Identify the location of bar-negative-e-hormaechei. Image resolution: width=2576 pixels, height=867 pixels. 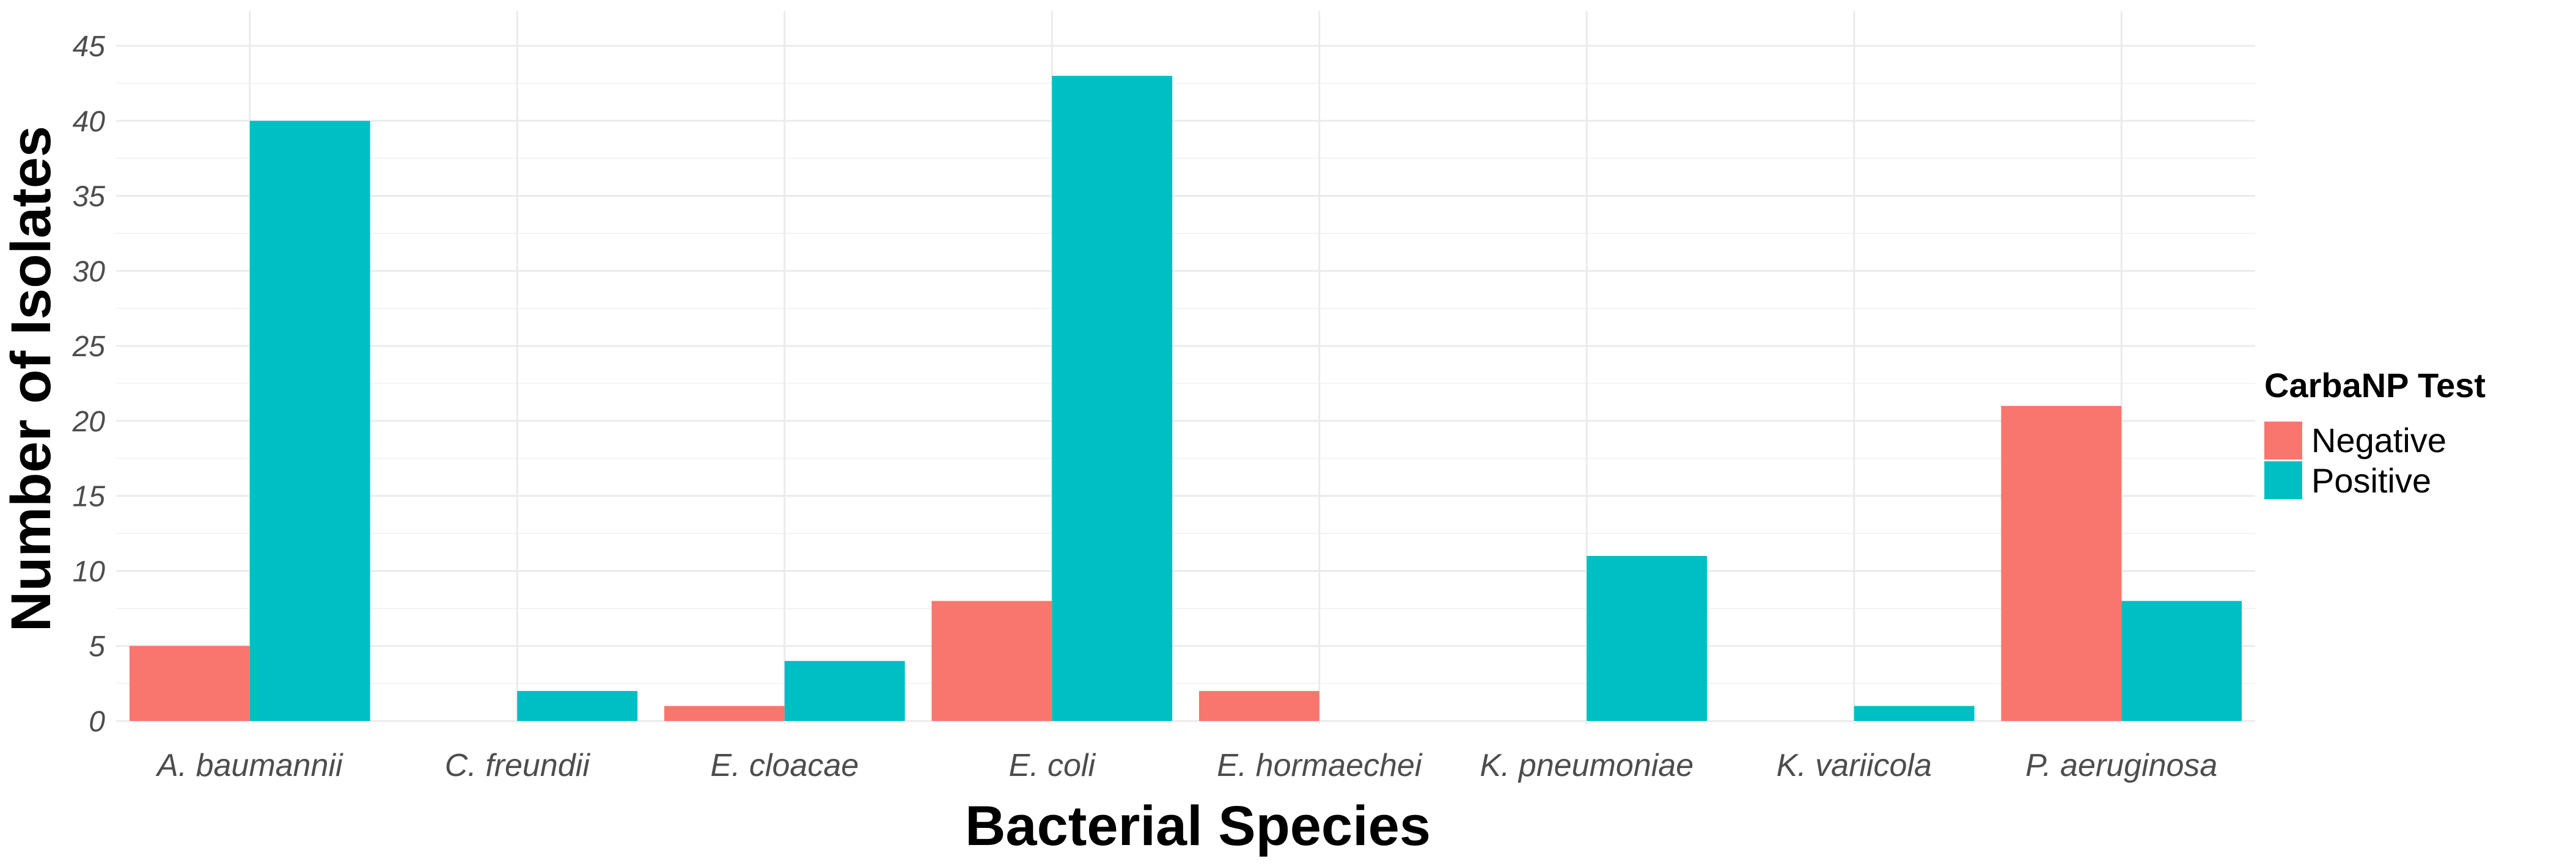
(1258, 706).